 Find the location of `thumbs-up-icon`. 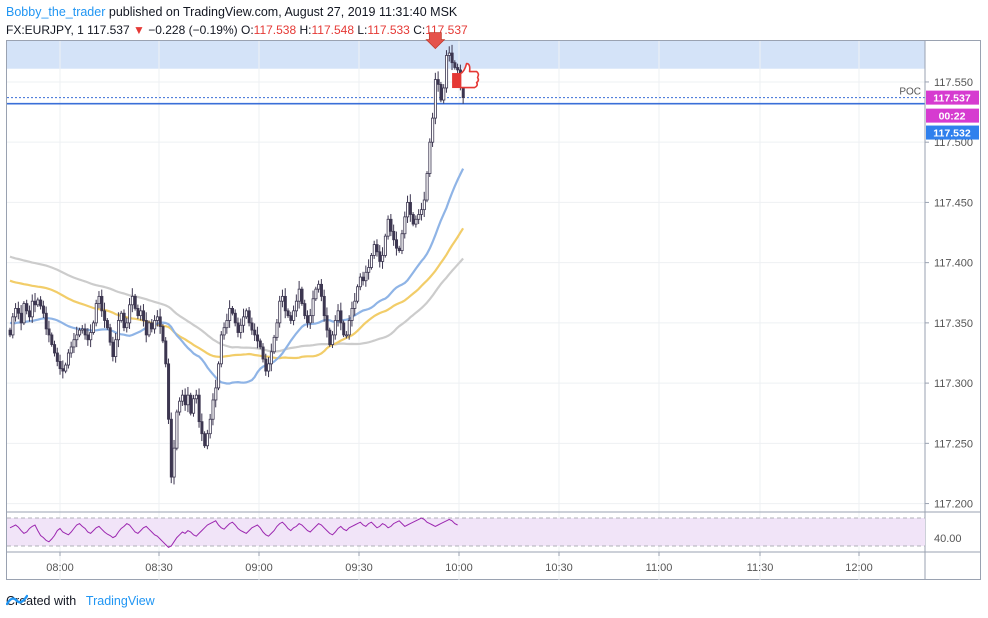

thumbs-up-icon is located at coordinates (466, 75).